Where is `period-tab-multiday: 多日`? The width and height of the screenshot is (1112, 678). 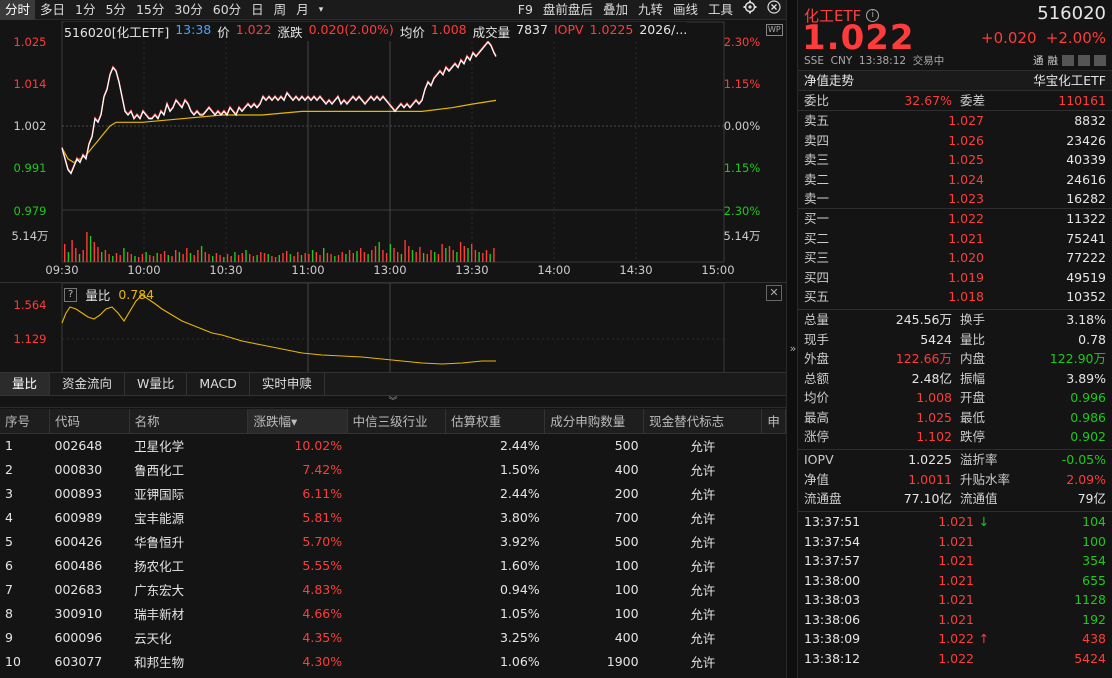
period-tab-multiday: 多日 is located at coordinates (53, 9).